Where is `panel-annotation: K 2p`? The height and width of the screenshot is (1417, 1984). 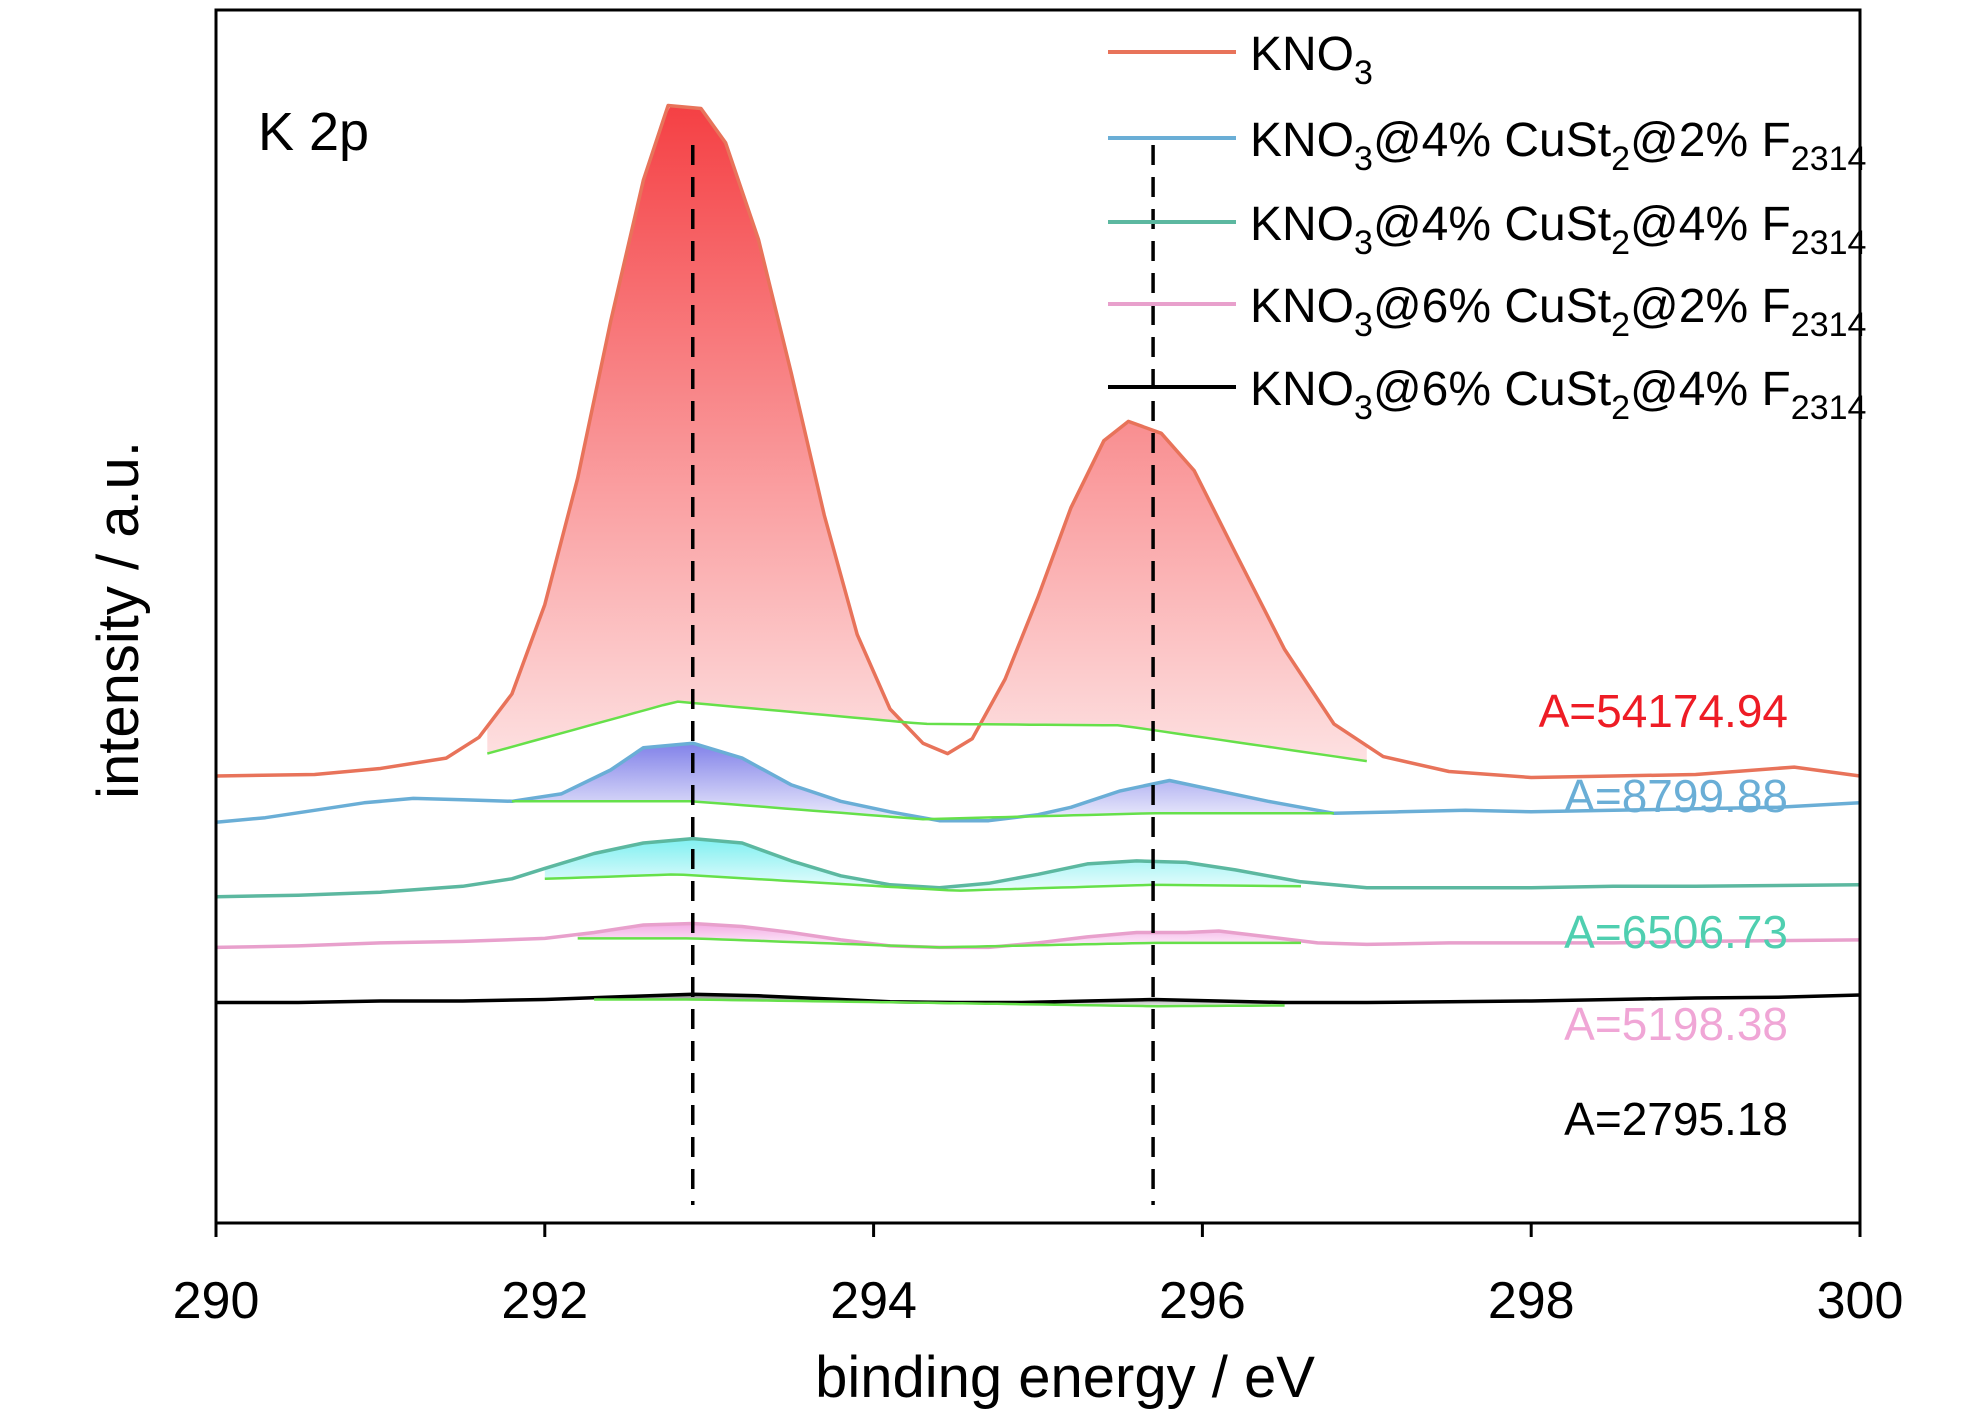 panel-annotation: K 2p is located at coordinates (313, 132).